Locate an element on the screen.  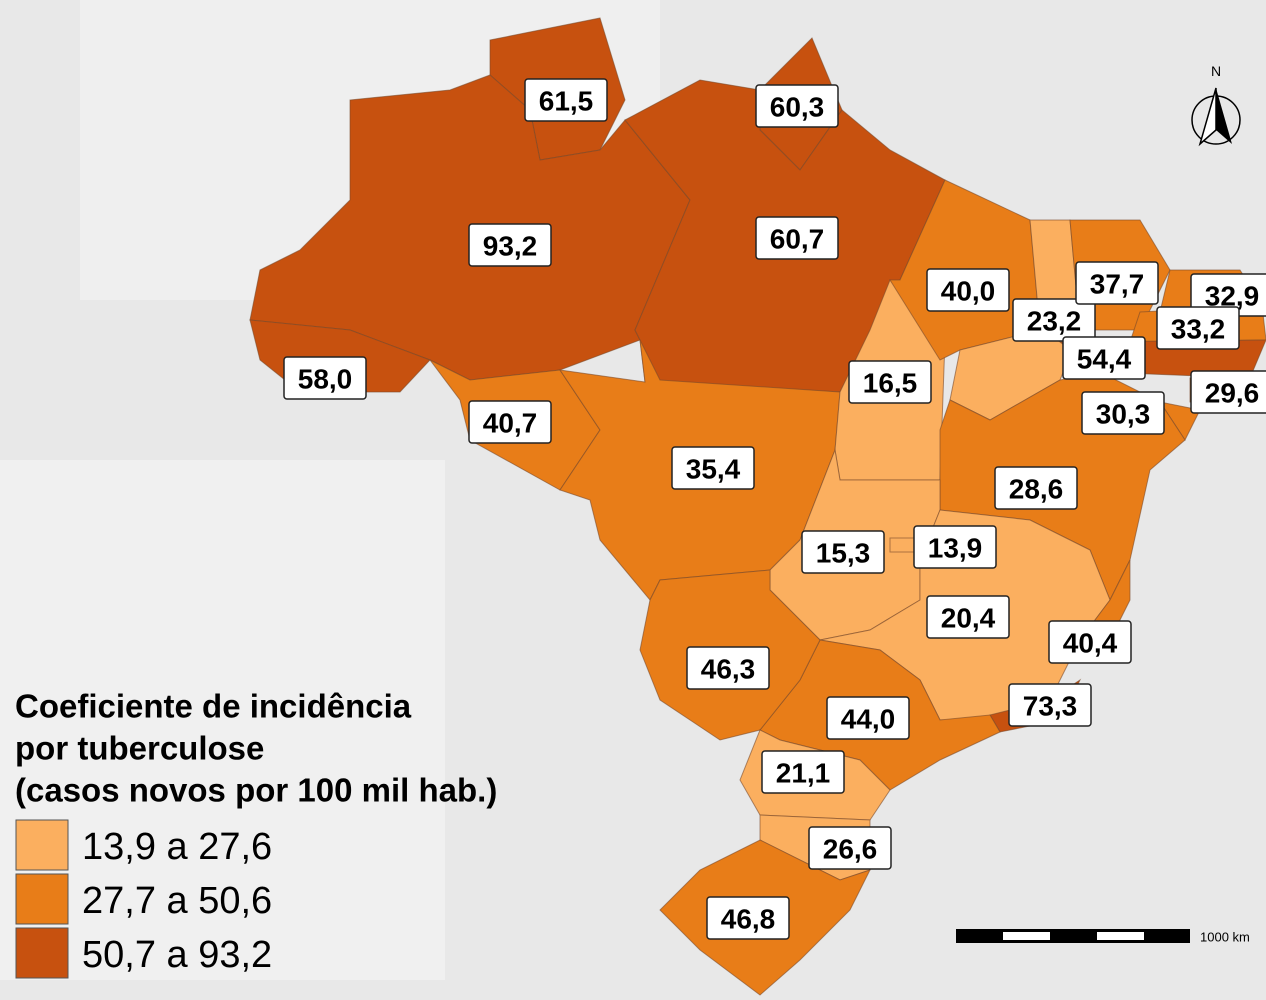
state-label: 93,2 is located at coordinates (510, 246).